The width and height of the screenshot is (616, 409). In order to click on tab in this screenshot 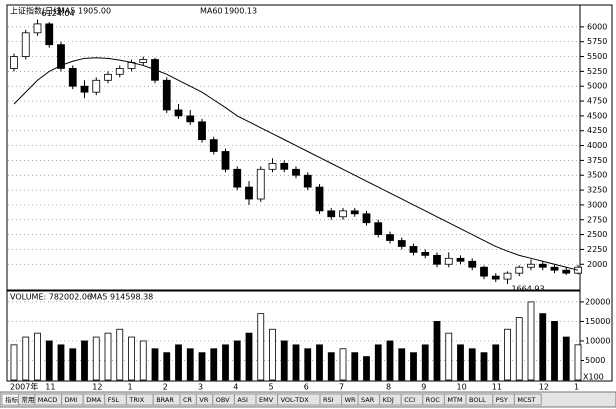, I will do `click(527, 399)`.